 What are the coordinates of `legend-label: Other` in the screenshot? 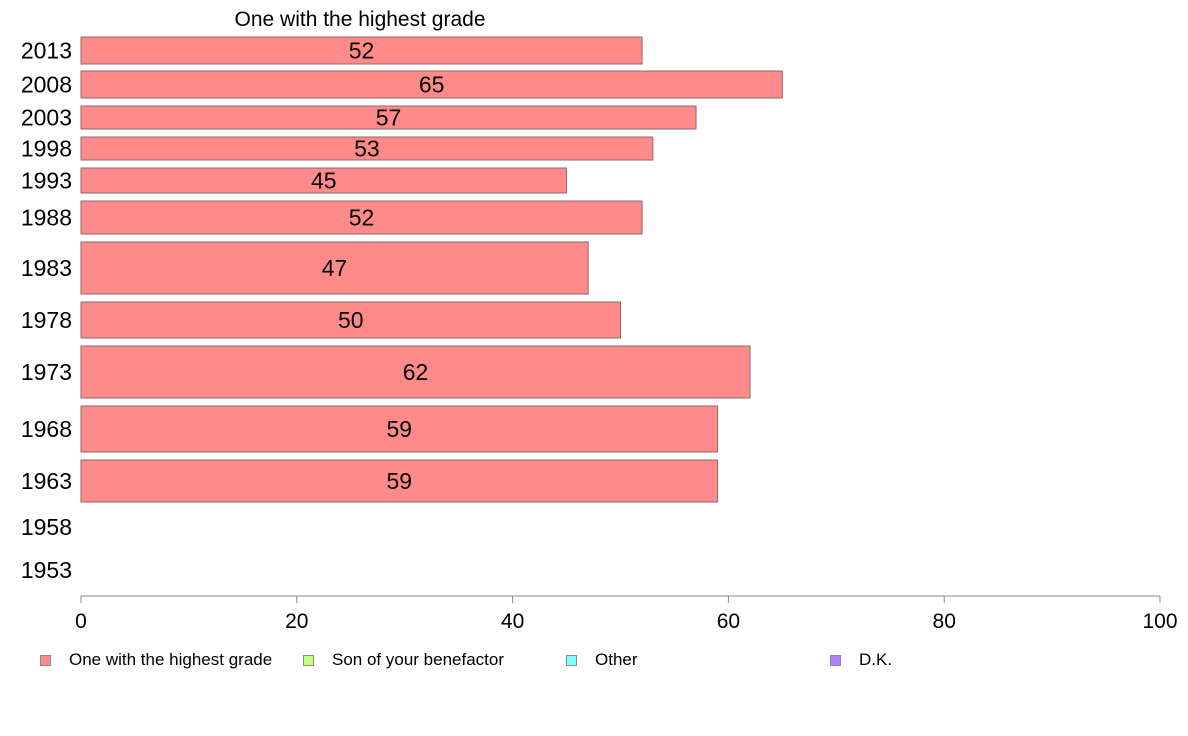 It's located at (616, 659).